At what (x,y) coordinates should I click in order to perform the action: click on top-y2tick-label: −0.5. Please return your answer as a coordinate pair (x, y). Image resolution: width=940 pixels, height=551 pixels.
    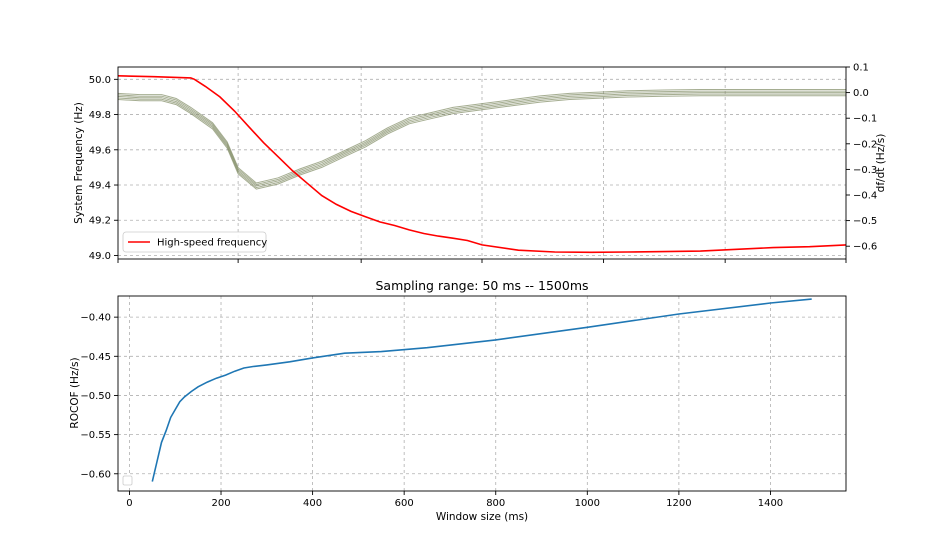
    Looking at the image, I should click on (865, 221).